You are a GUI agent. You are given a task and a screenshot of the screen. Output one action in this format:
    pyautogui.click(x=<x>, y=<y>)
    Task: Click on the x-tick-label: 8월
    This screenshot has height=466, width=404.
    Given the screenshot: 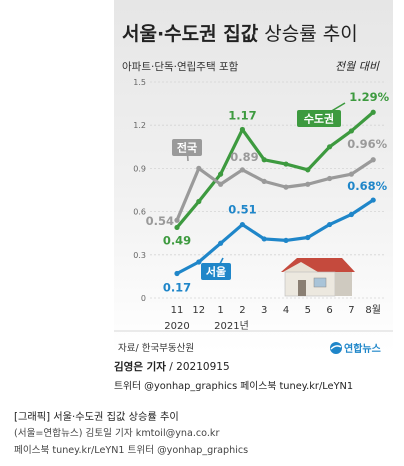 What is the action you would take?
    pyautogui.click(x=373, y=310)
    